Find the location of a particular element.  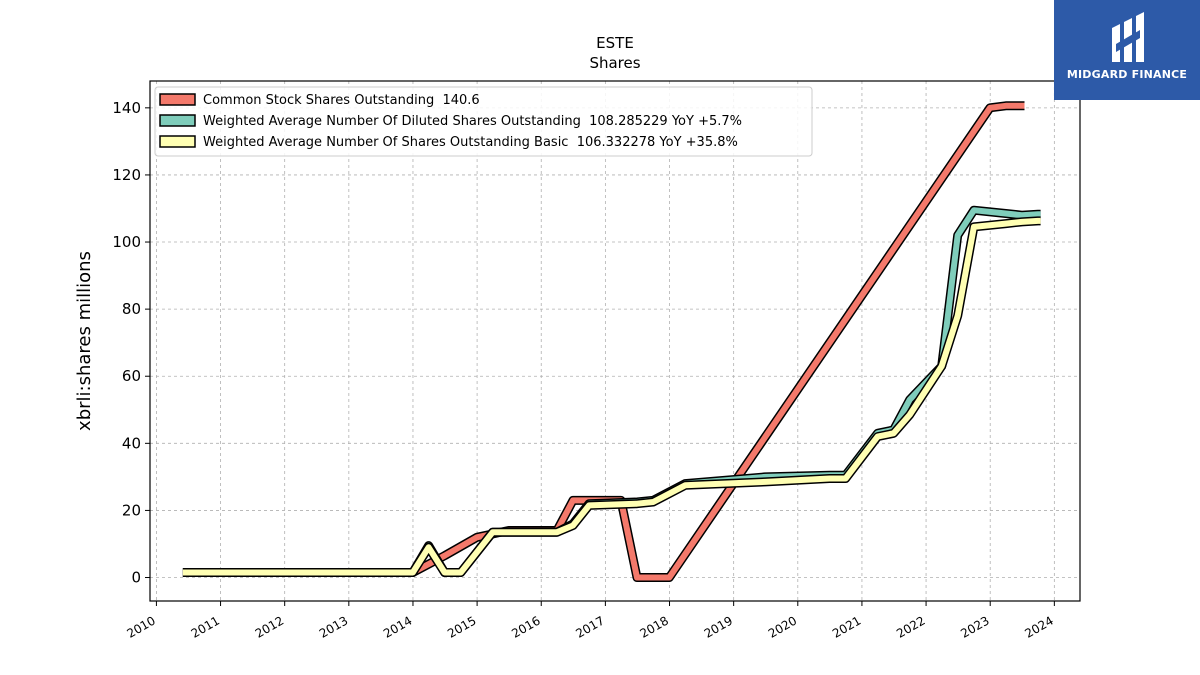

x-tick-label: 2015 is located at coordinates (461, 626).